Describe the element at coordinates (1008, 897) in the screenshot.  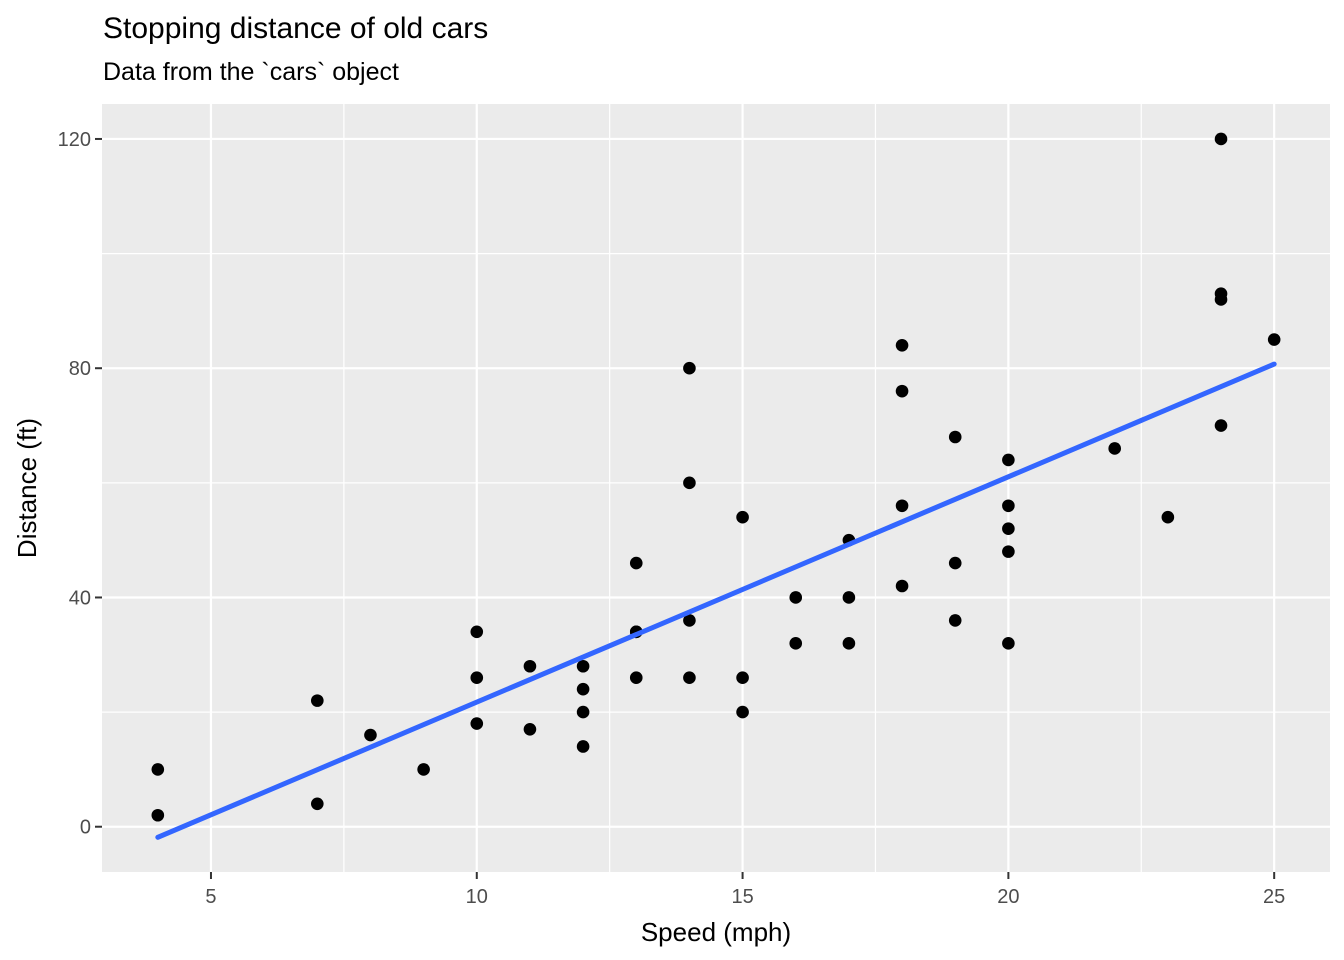
I see `x-tick-label: 20` at that location.